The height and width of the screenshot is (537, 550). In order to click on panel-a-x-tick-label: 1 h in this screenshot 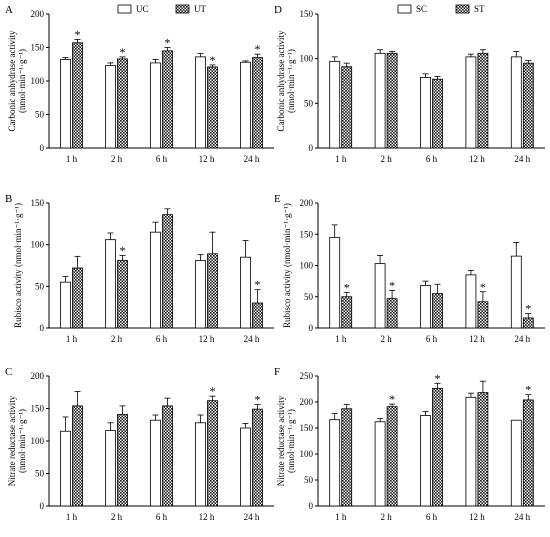, I will do `click(72, 159)`.